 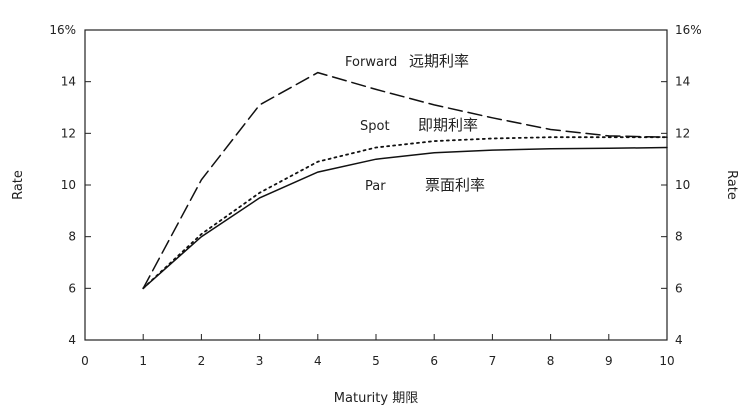 What do you see at coordinates (679, 288) in the screenshot?
I see `y-tick-label-right: 6` at bounding box center [679, 288].